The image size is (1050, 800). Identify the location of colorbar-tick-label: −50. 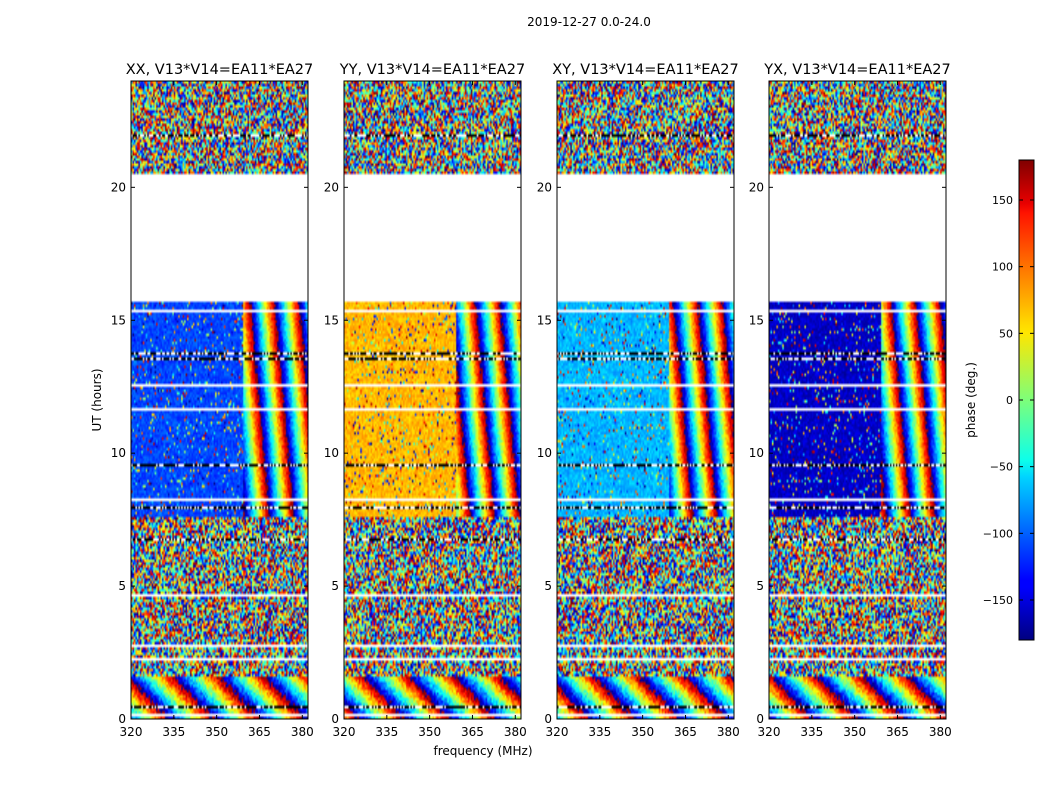
(1001, 467).